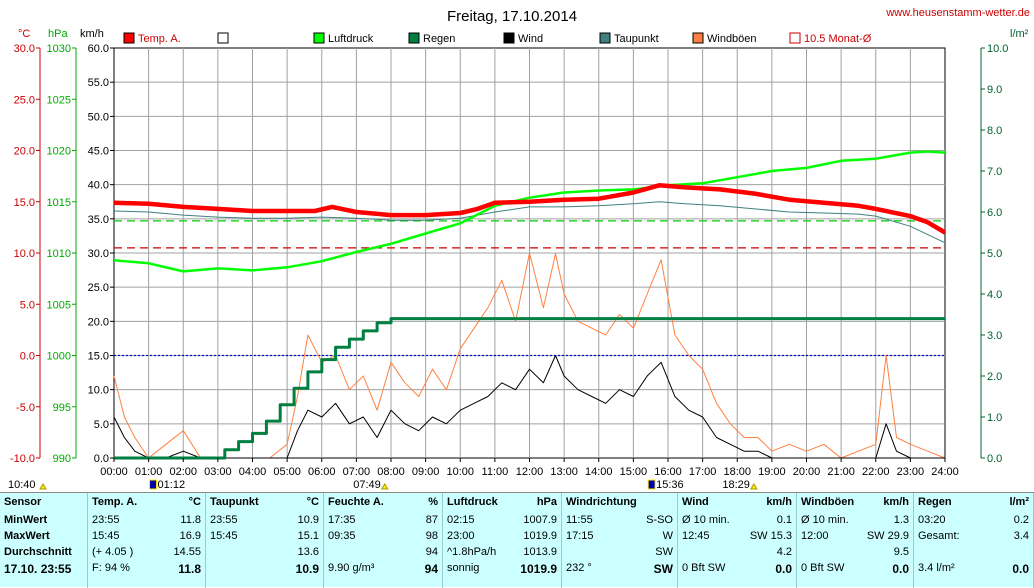 The image size is (1034, 588). I want to click on stats-value: 87, so click(431, 520).